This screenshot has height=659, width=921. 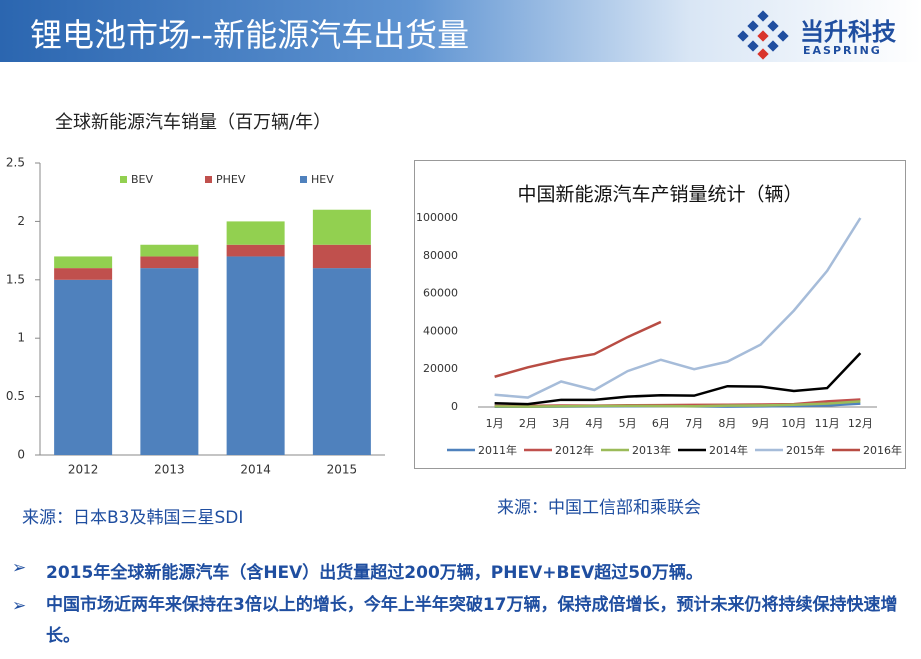 I want to click on legend-label: 2016年, so click(x=882, y=450).